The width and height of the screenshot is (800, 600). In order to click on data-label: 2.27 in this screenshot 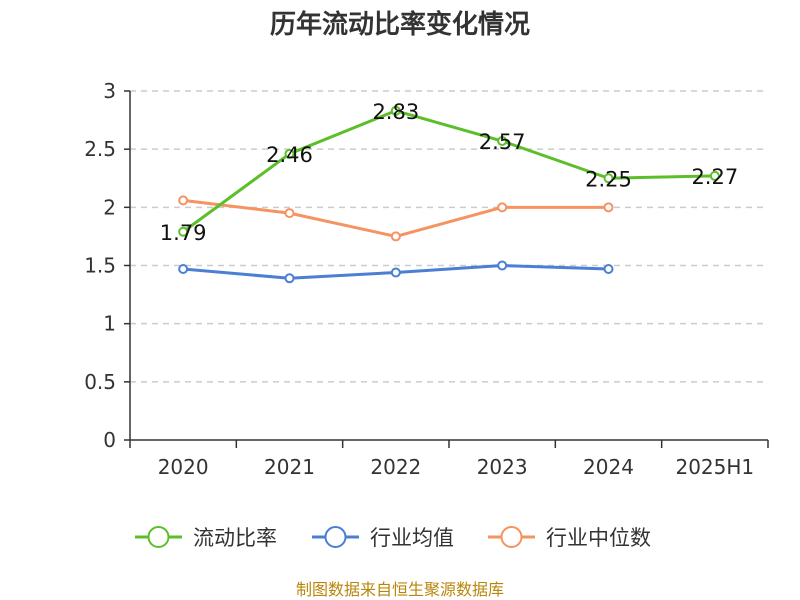, I will do `click(714, 177)`.